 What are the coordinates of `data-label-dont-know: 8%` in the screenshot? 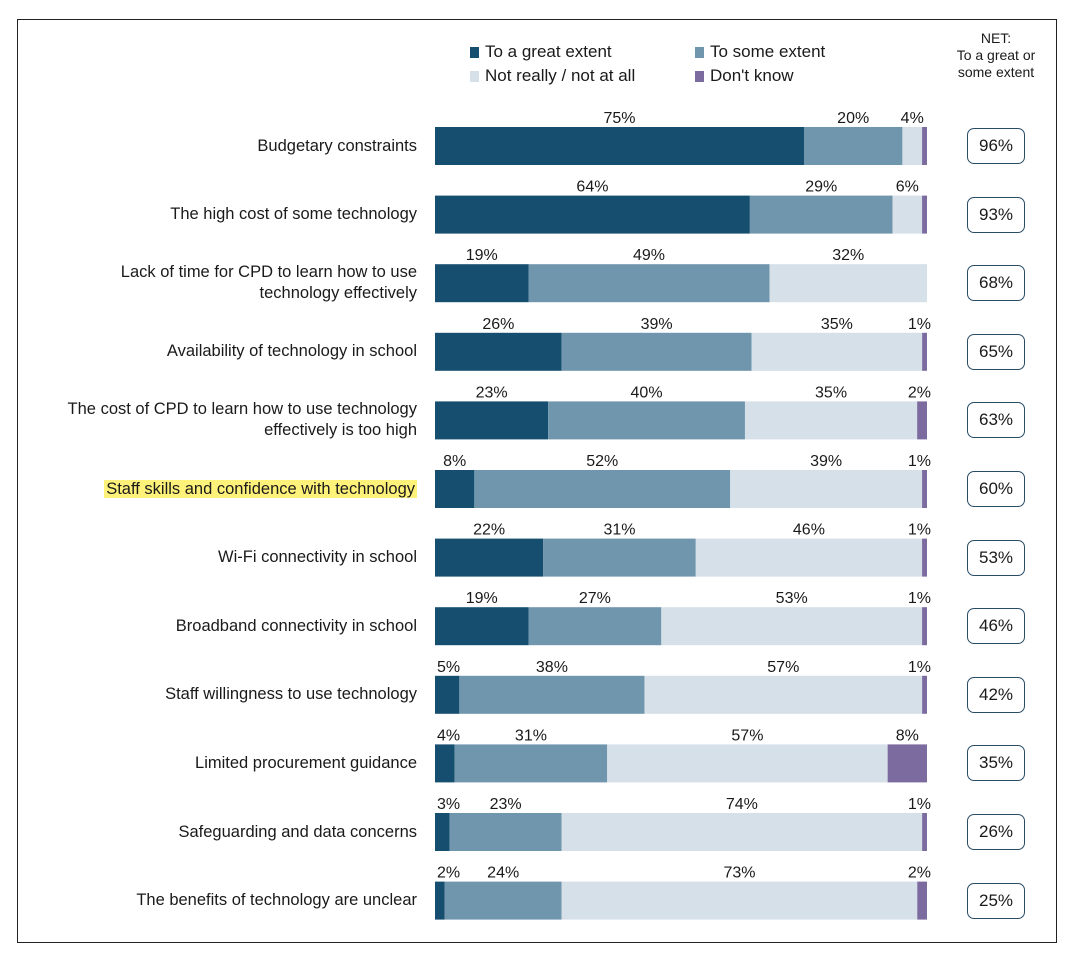 It's located at (907, 735).